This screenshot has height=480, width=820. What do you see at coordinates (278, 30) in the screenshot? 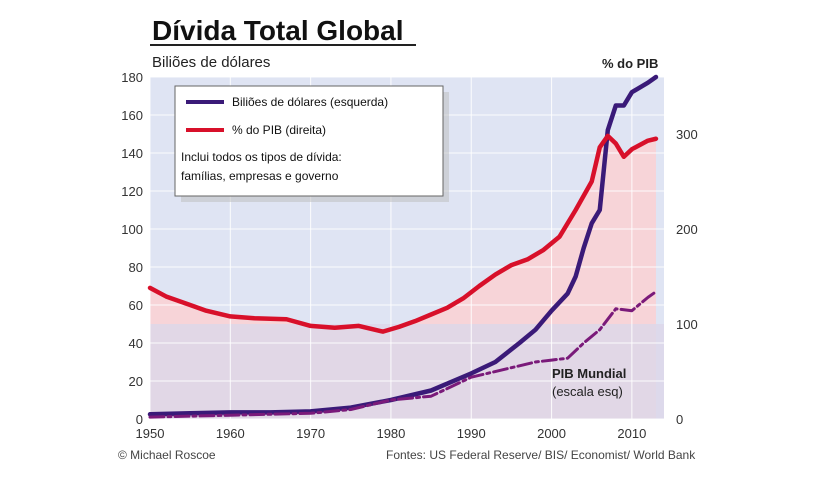
I see `chart-title: Dívida Total Global` at bounding box center [278, 30].